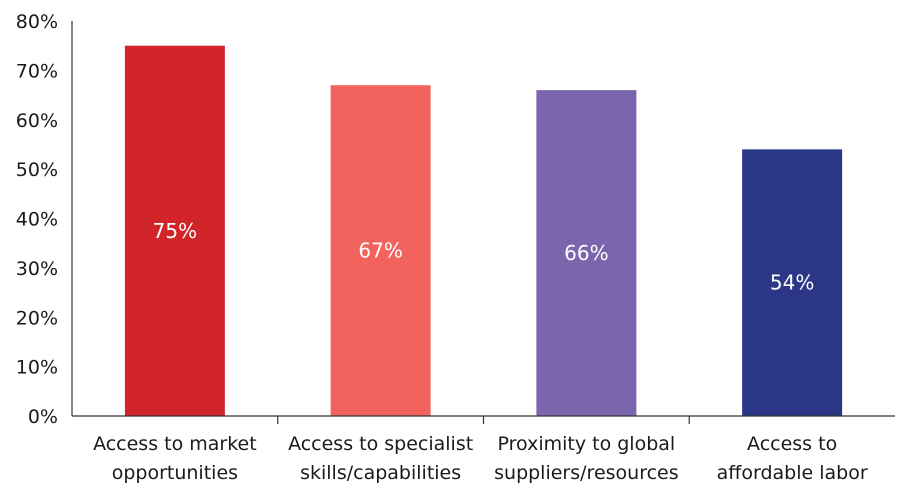 Image resolution: width=903 pixels, height=490 pixels. What do you see at coordinates (37, 170) in the screenshot?
I see `y-tick-label: 50%` at bounding box center [37, 170].